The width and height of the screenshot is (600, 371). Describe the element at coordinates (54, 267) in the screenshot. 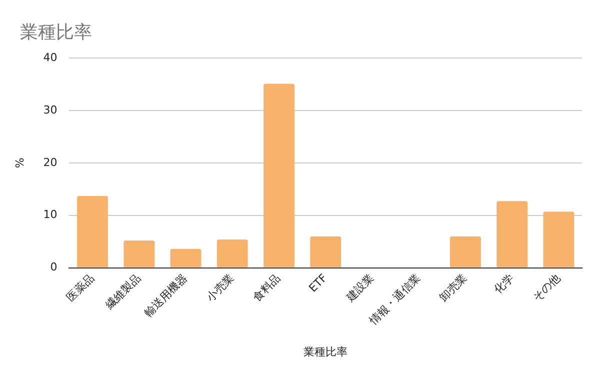

I see `y-tick-label: 0` at that location.